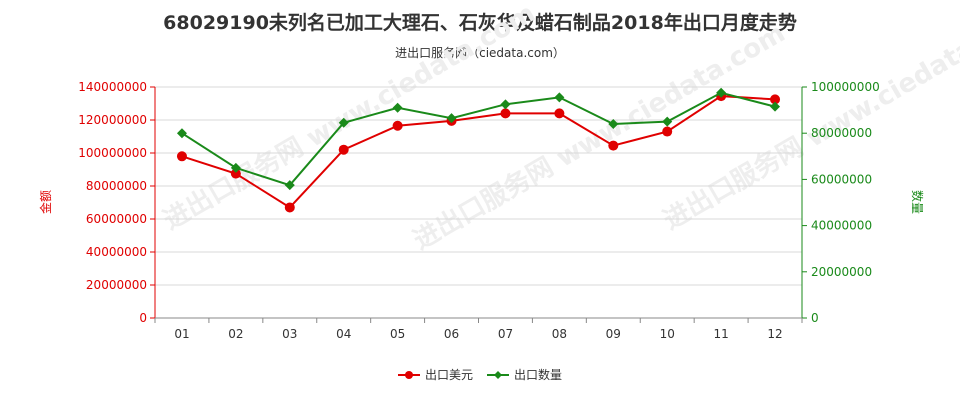 This screenshot has width=960, height=400. Describe the element at coordinates (774, 334) in the screenshot. I see `x-tick-label: 12` at that location.